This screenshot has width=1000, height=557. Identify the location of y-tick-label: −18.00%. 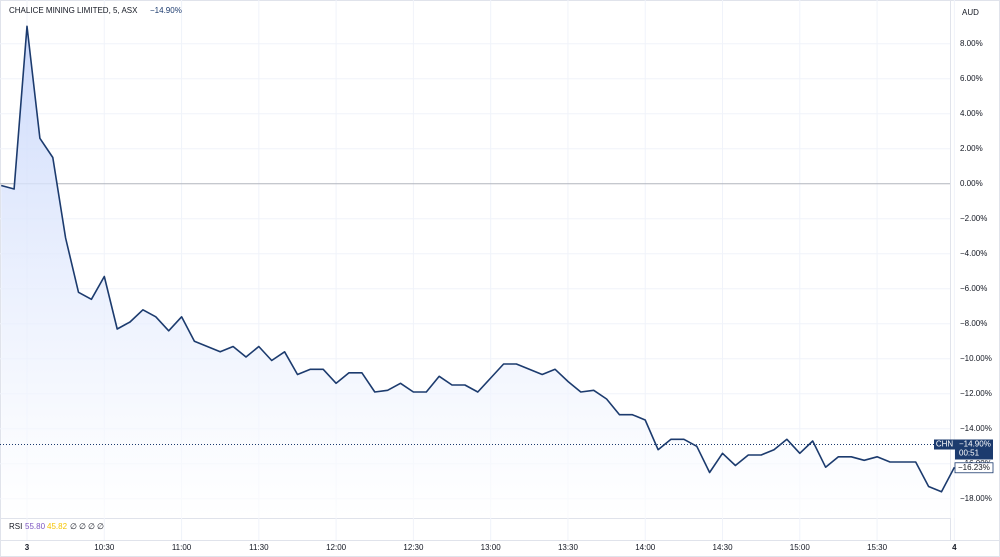
(976, 498).